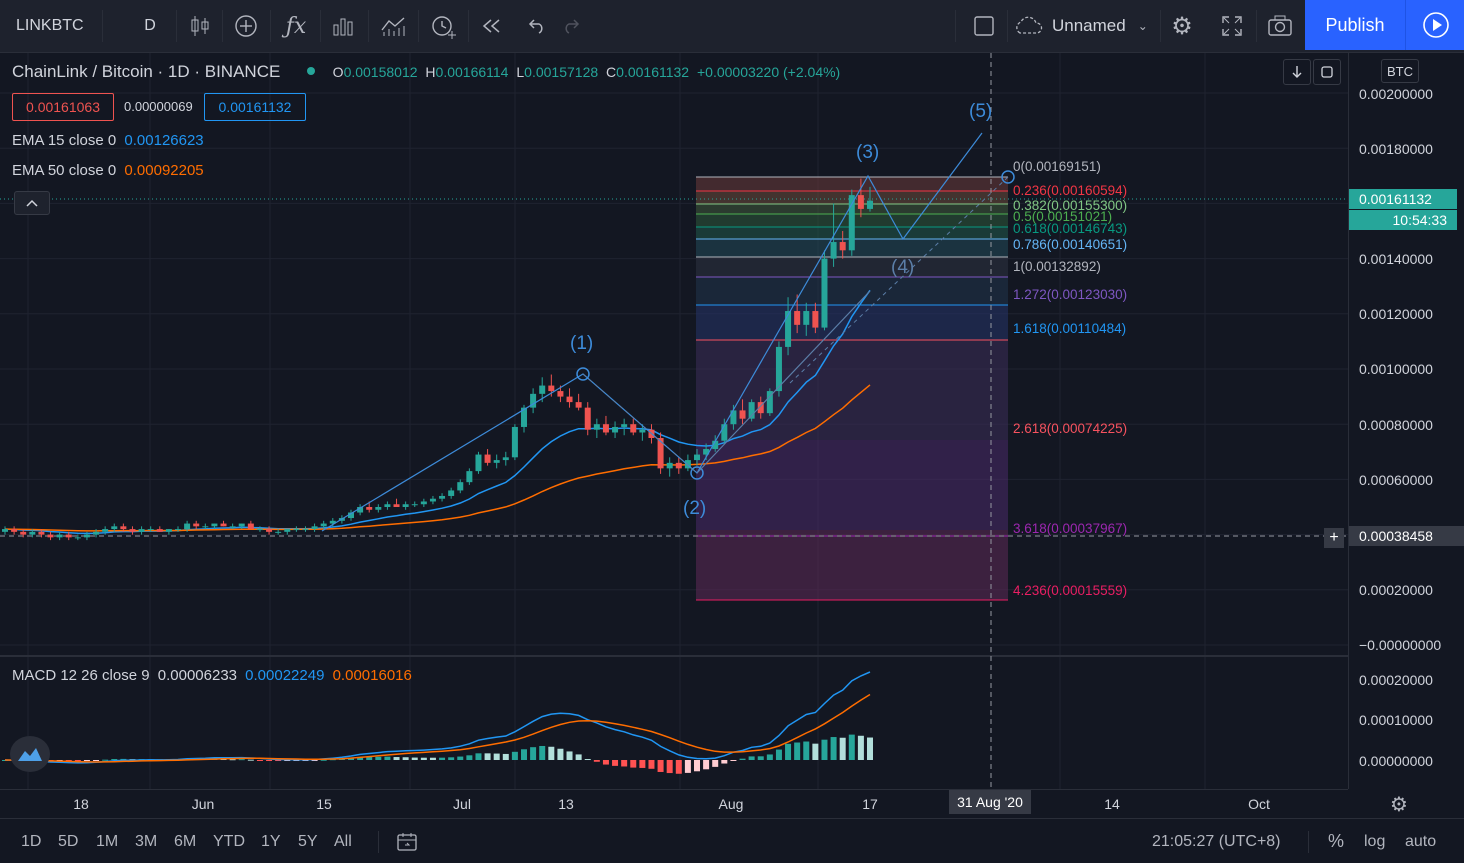  I want to click on ema15-label: EMA 15 close 0, so click(64, 140).